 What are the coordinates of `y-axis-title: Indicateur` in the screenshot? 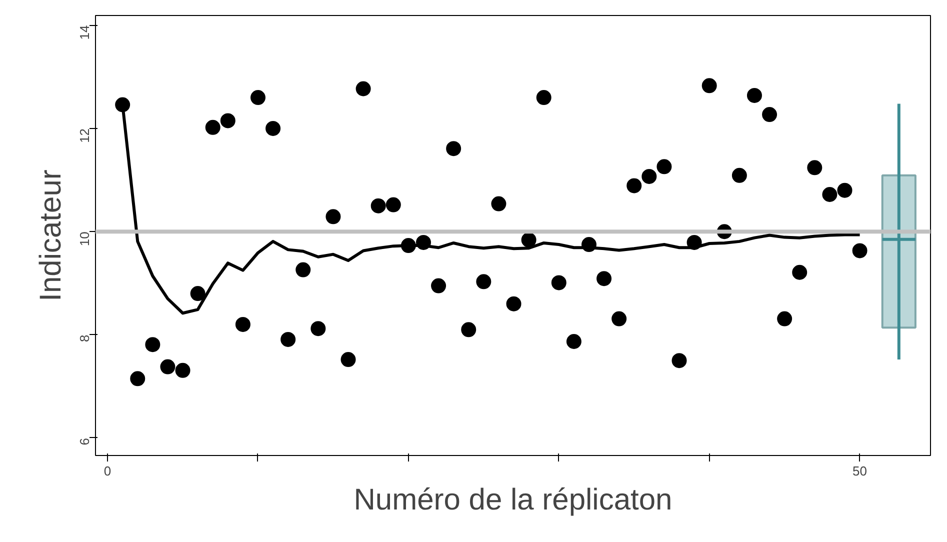 It's located at (51, 236).